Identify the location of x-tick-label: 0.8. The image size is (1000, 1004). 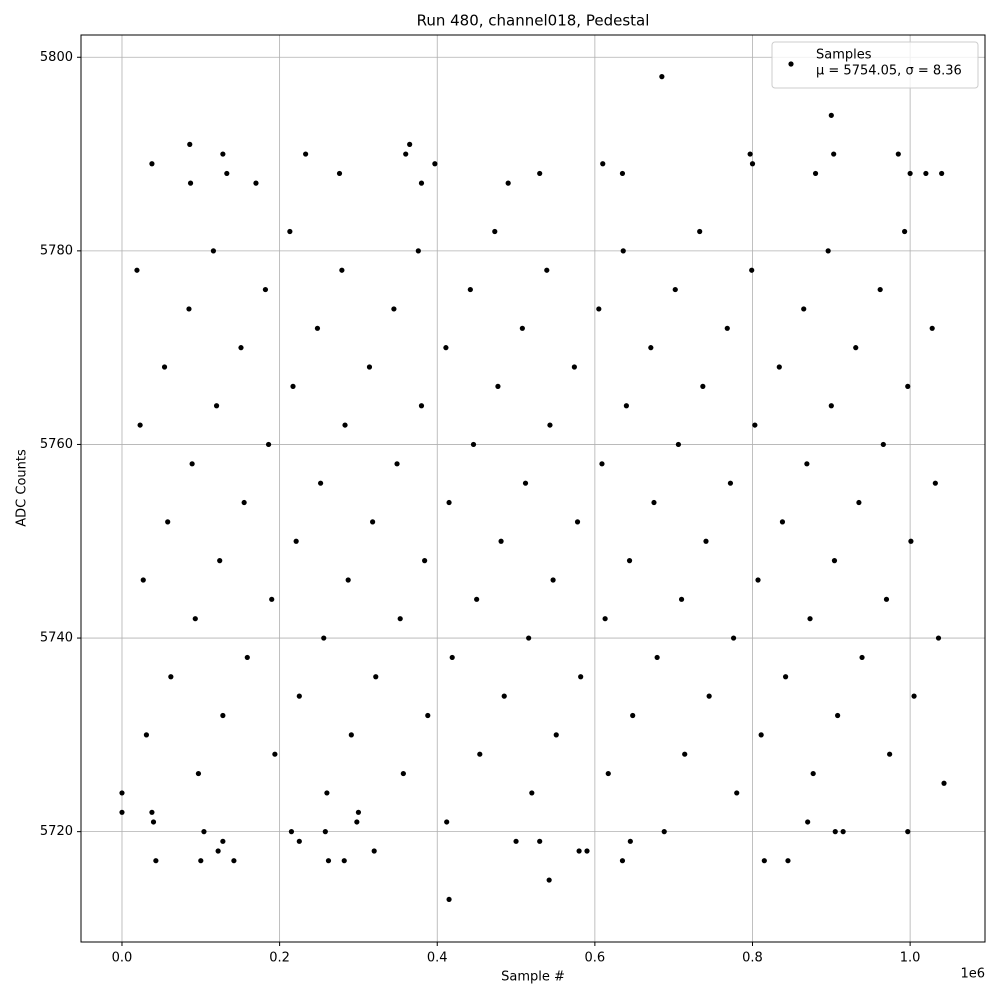
(752, 958).